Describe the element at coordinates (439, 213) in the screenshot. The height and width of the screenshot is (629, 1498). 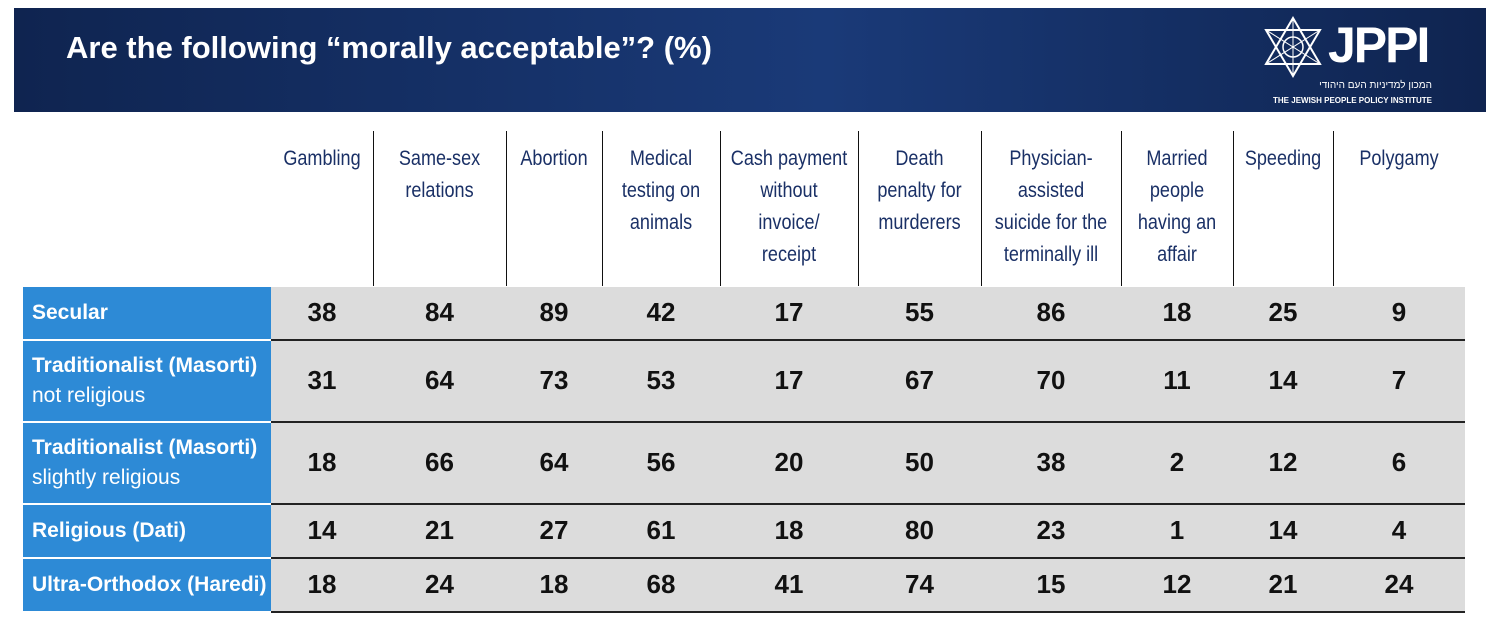
I see `column-header: Same-sex relations` at that location.